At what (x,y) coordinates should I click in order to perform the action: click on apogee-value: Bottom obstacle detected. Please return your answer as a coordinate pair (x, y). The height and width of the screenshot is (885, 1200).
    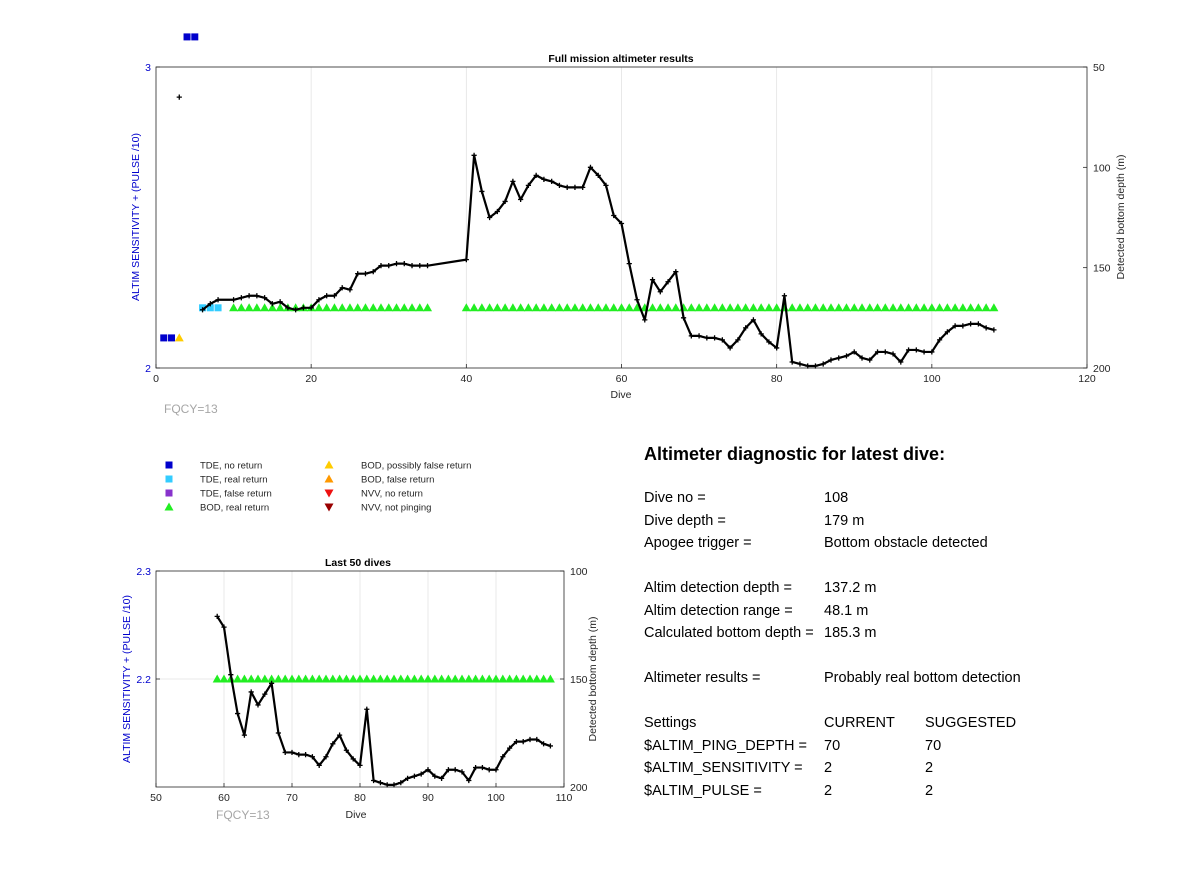
    Looking at the image, I should click on (906, 543).